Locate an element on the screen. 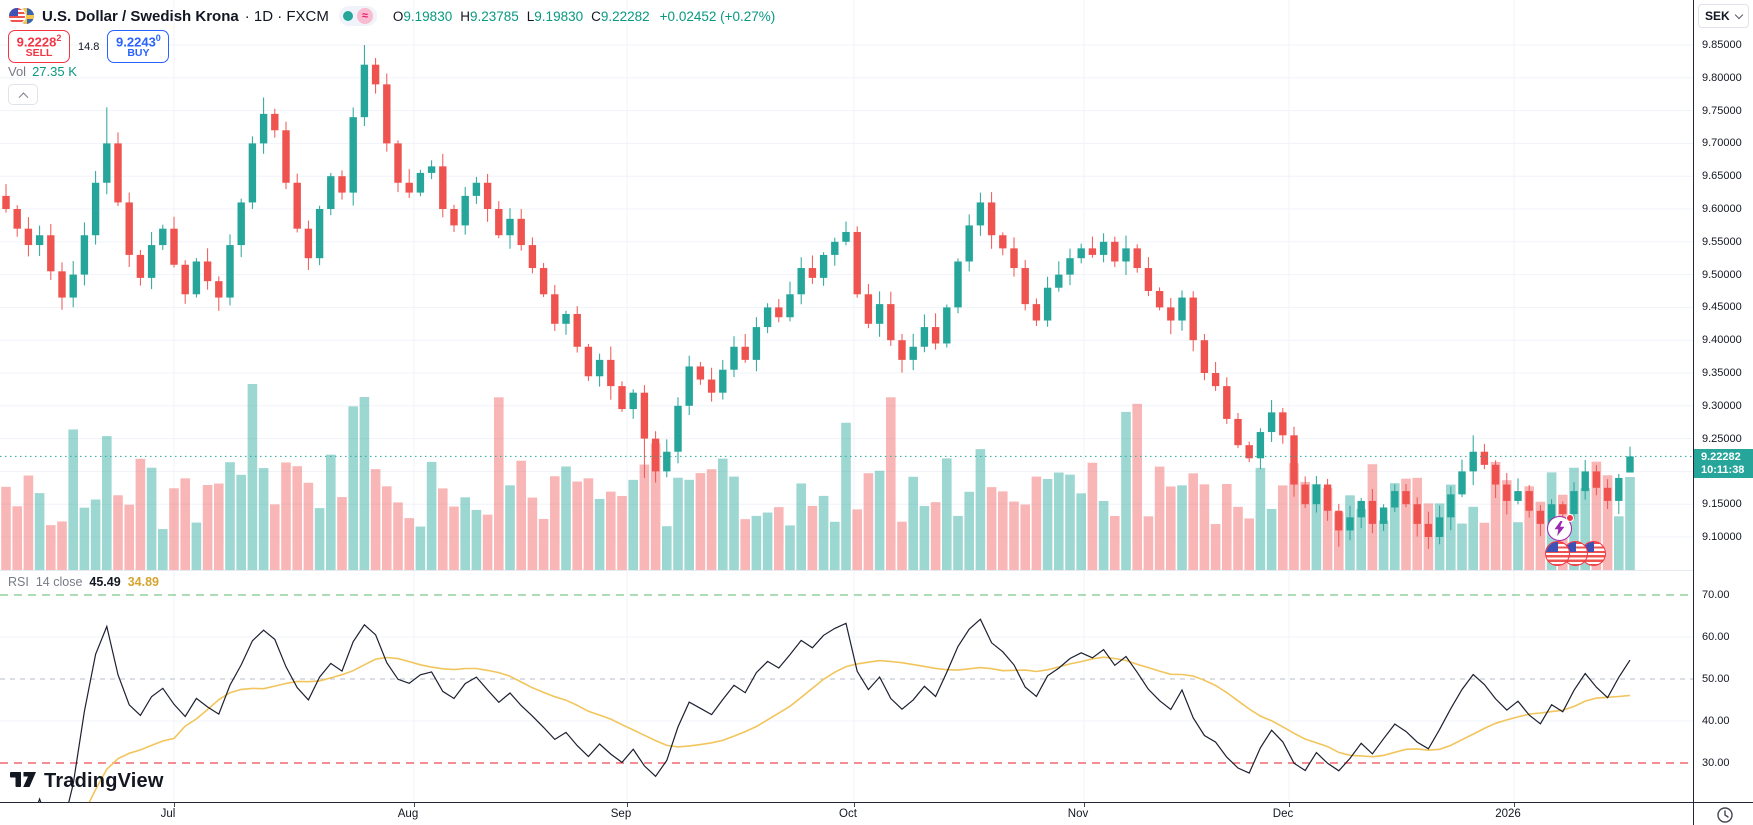 The image size is (1753, 825). change-value: +0.02452 (+0.27%) is located at coordinates (717, 16).